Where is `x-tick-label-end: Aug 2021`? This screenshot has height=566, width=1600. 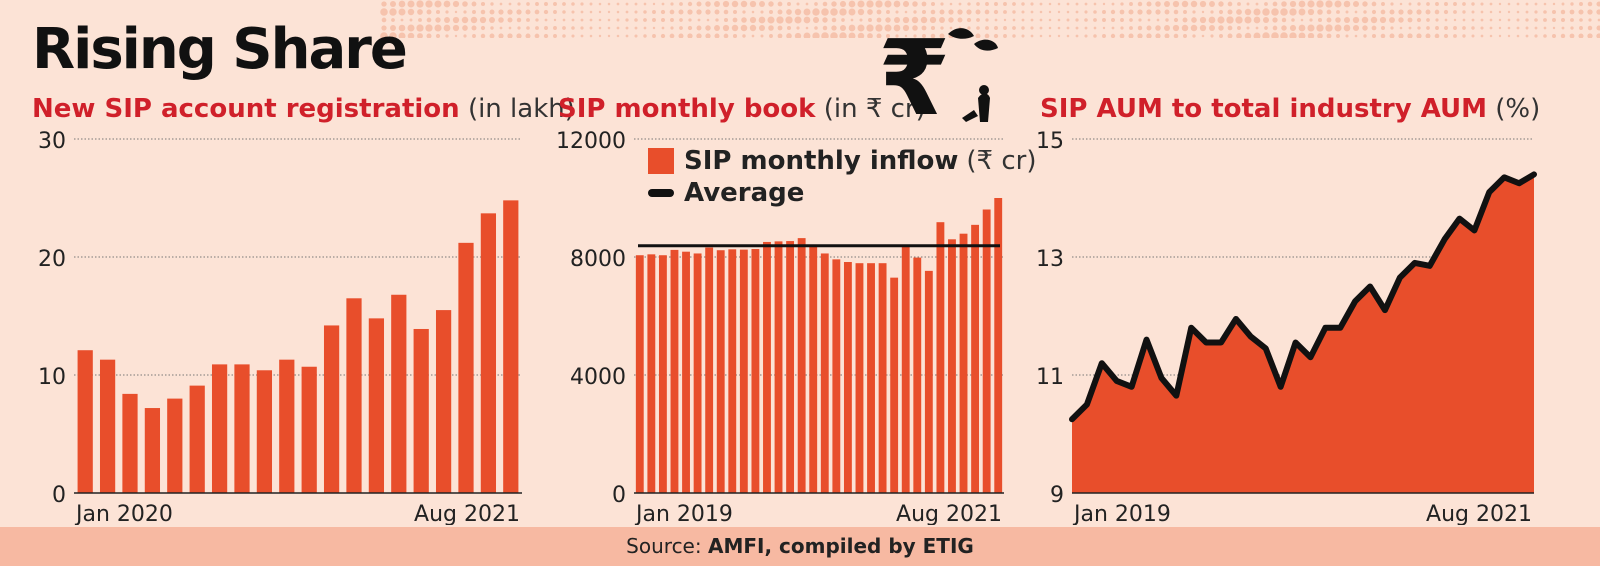 x-tick-label-end: Aug 2021 is located at coordinates (467, 513).